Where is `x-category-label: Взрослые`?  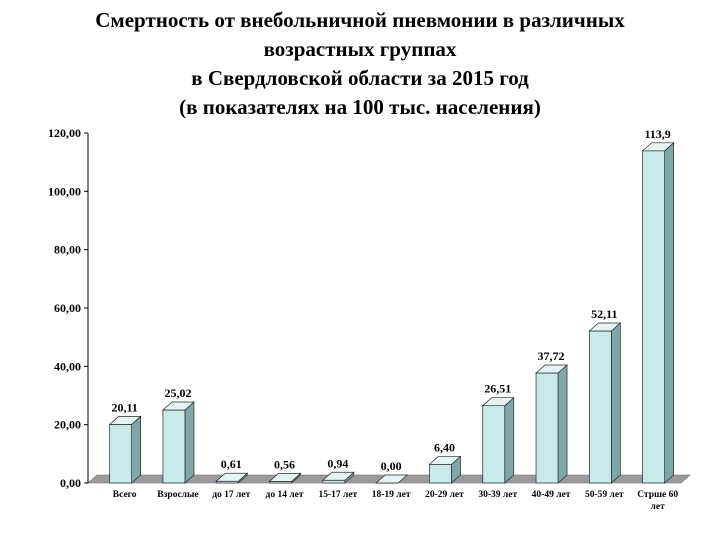
x-category-label: Взрослые is located at coordinates (177, 495).